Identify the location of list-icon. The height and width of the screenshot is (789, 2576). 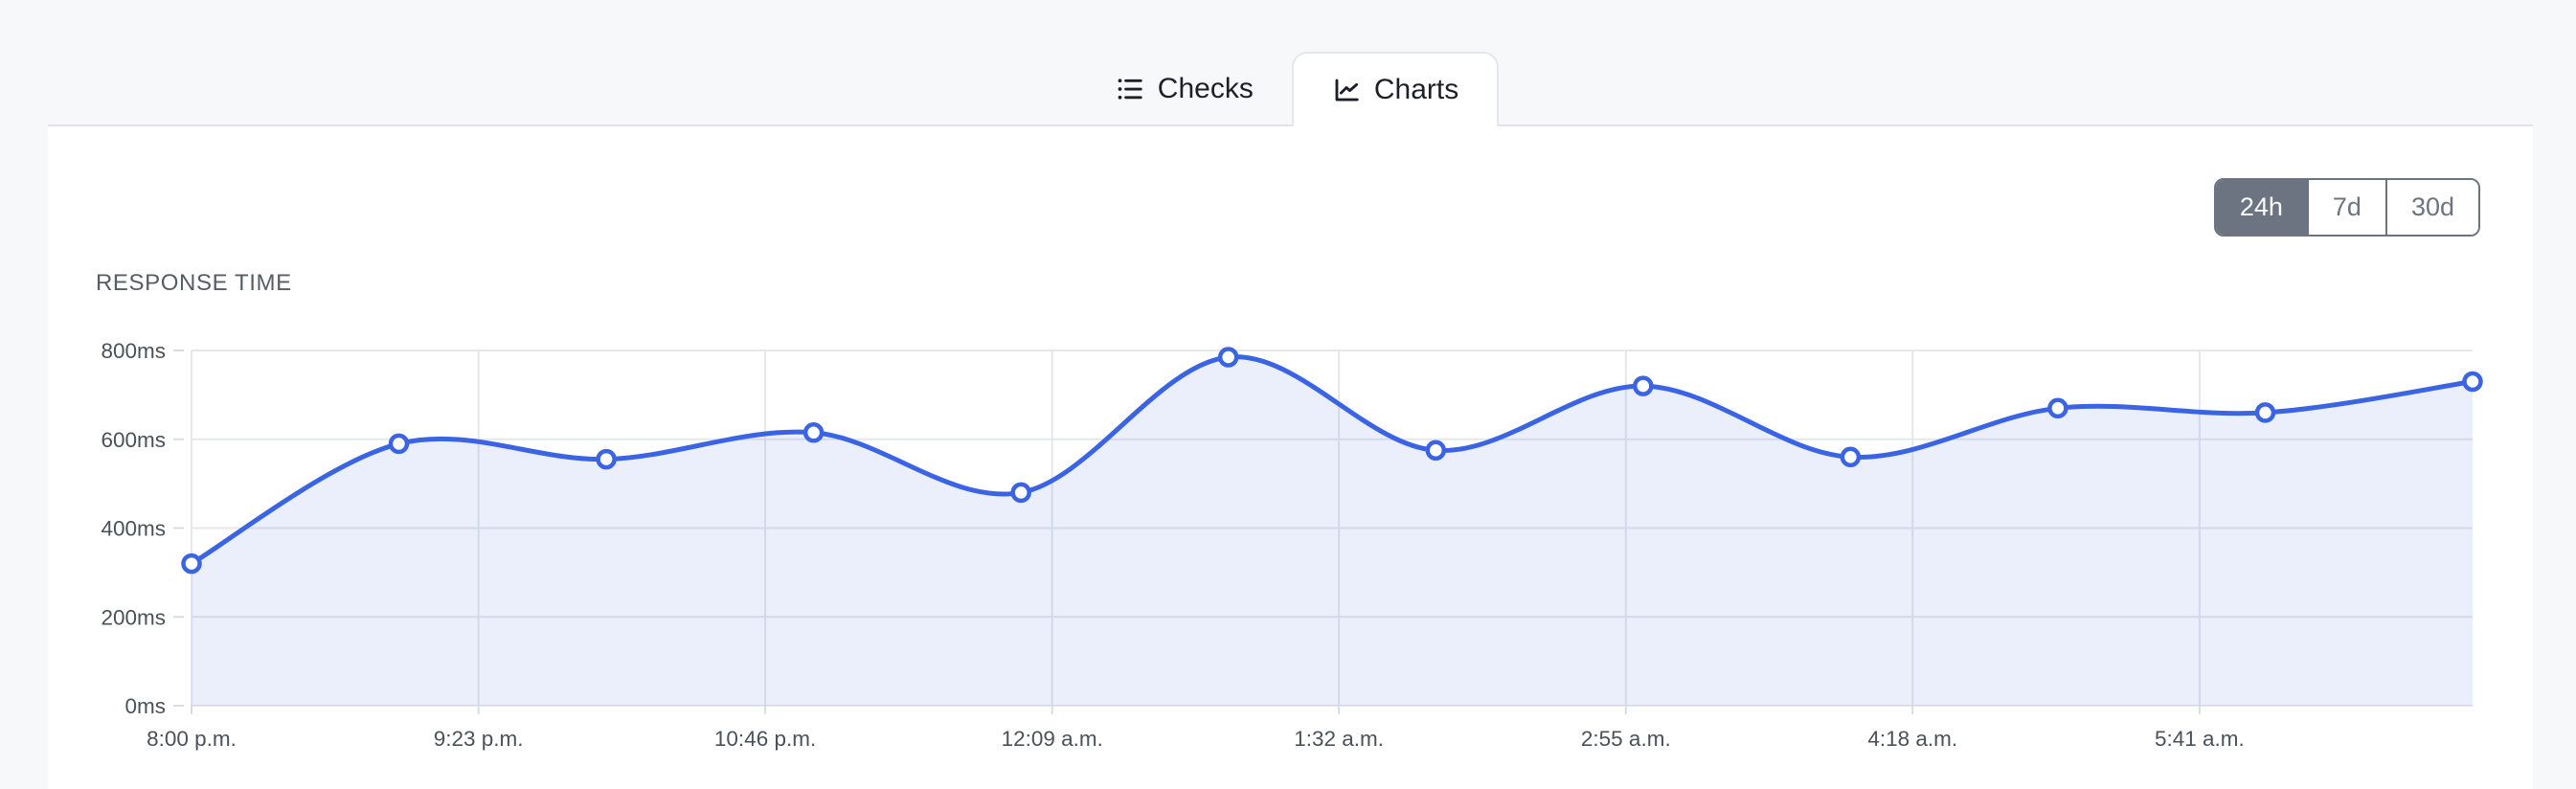
(1130, 89).